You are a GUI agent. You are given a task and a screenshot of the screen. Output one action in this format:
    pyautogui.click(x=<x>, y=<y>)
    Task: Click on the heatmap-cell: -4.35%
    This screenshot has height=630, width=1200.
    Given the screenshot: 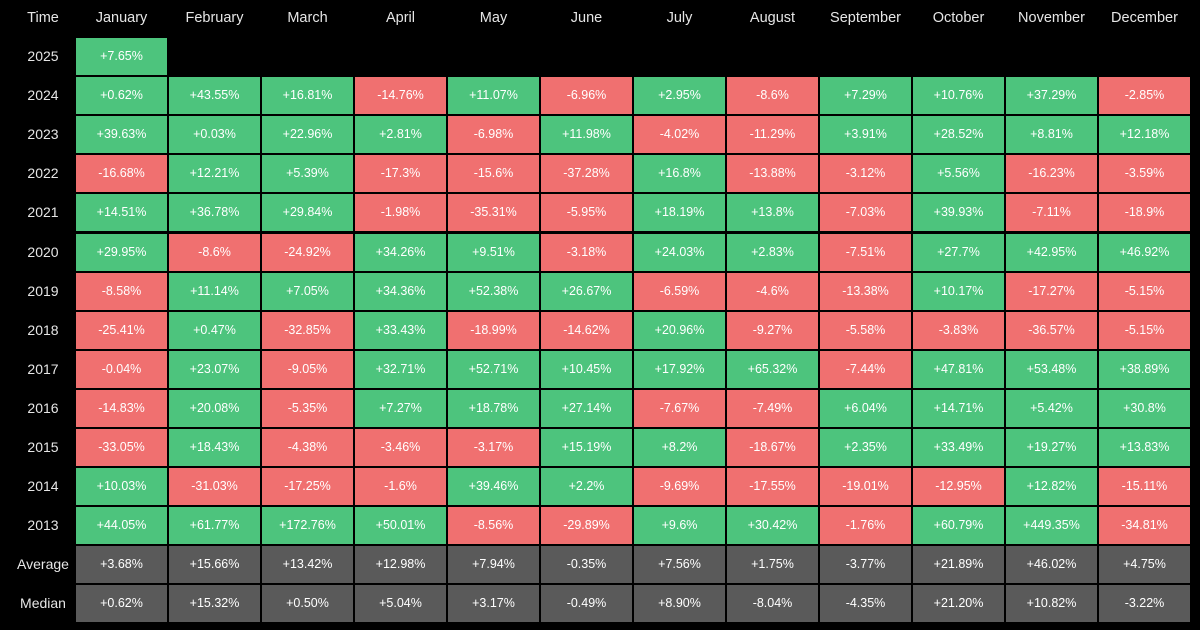 What is the action you would take?
    pyautogui.click(x=865, y=604)
    